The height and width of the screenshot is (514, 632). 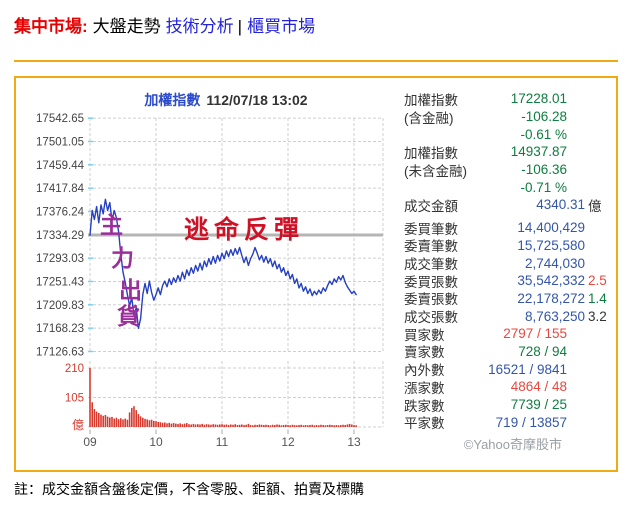 I want to click on footnote: 註：成交金額含盤後定價，不含零股、鉅額、拍賣及標購, so click(x=189, y=489).